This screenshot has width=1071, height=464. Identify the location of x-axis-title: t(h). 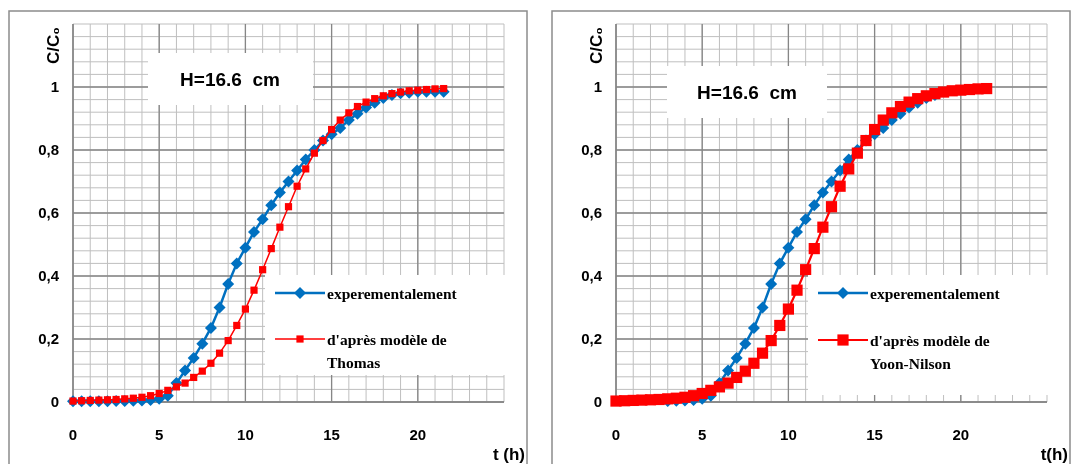
(1054, 454).